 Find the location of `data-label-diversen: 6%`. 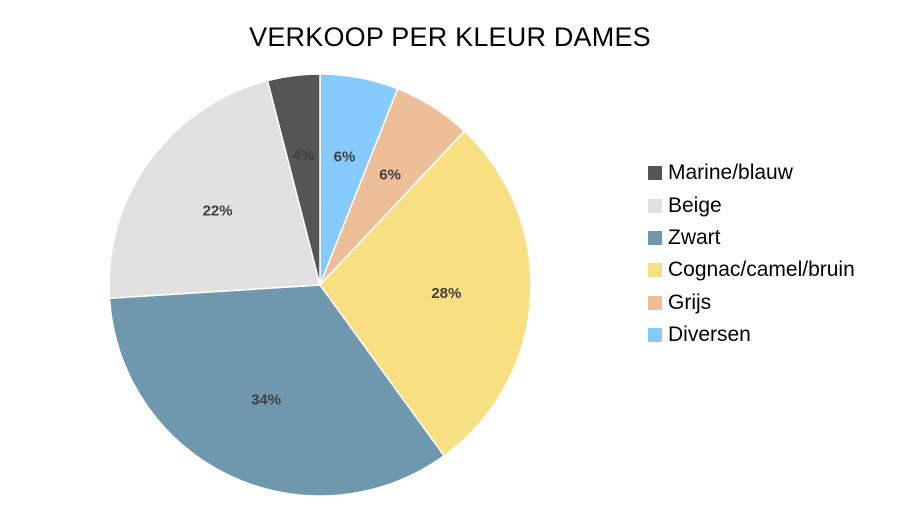

data-label-diversen: 6% is located at coordinates (345, 156).